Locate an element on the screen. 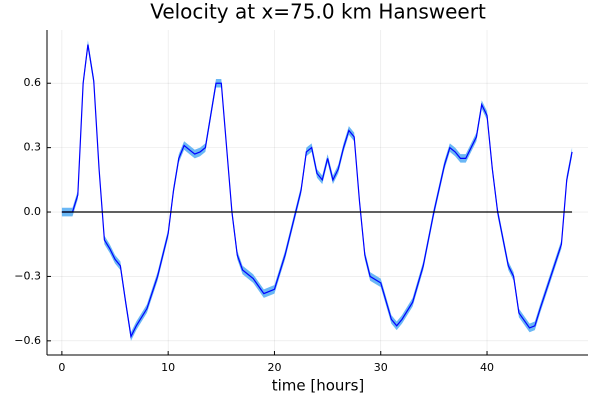 The image size is (600, 400). y-tick-label: 0.3 is located at coordinates (33, 147).